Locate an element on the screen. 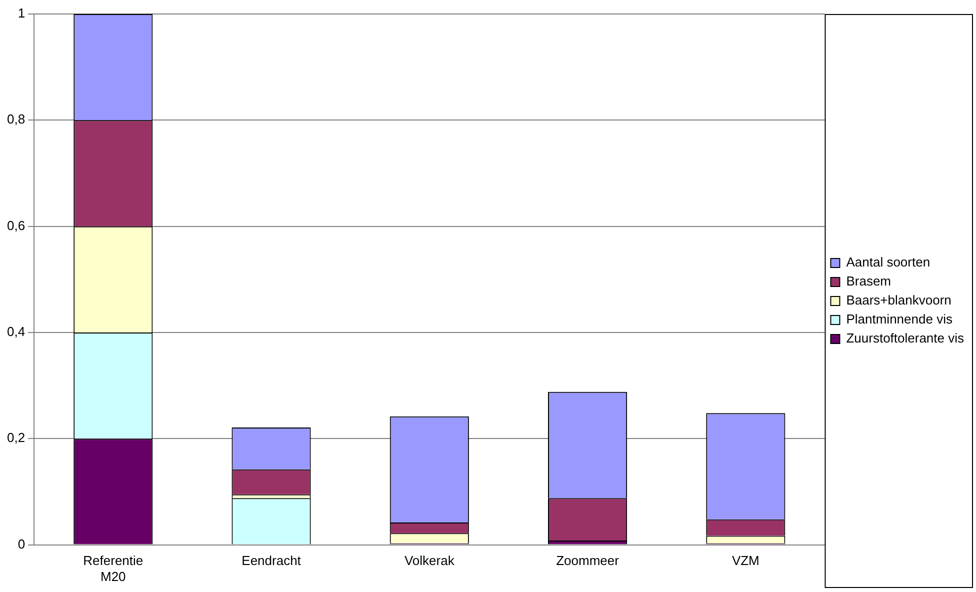 The height and width of the screenshot is (592, 976). y-tick-label: 0,8 is located at coordinates (16, 119).